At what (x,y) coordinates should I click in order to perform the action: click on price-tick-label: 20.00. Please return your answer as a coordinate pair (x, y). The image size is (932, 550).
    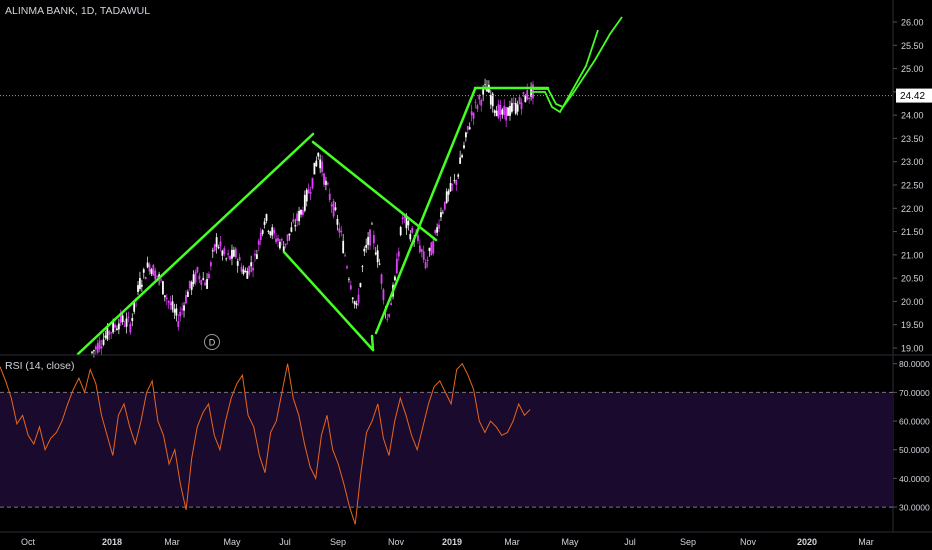
    Looking at the image, I should click on (912, 302).